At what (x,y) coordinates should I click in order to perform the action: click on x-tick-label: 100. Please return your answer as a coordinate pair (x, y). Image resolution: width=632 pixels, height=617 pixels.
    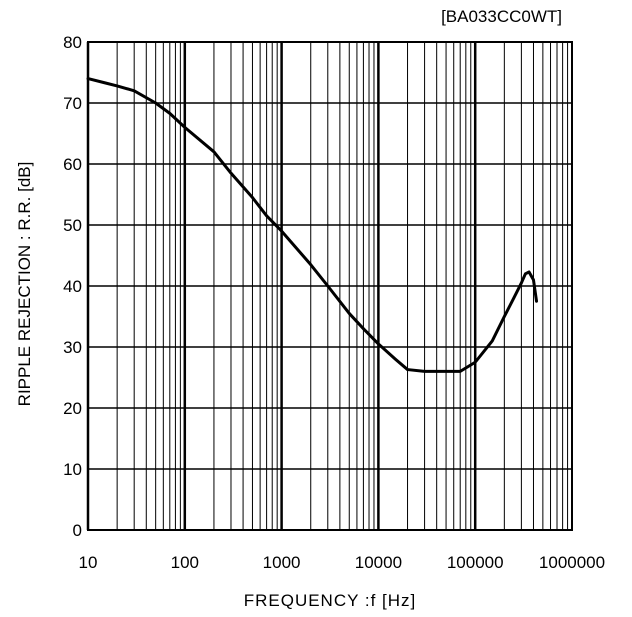
    Looking at the image, I should click on (185, 562).